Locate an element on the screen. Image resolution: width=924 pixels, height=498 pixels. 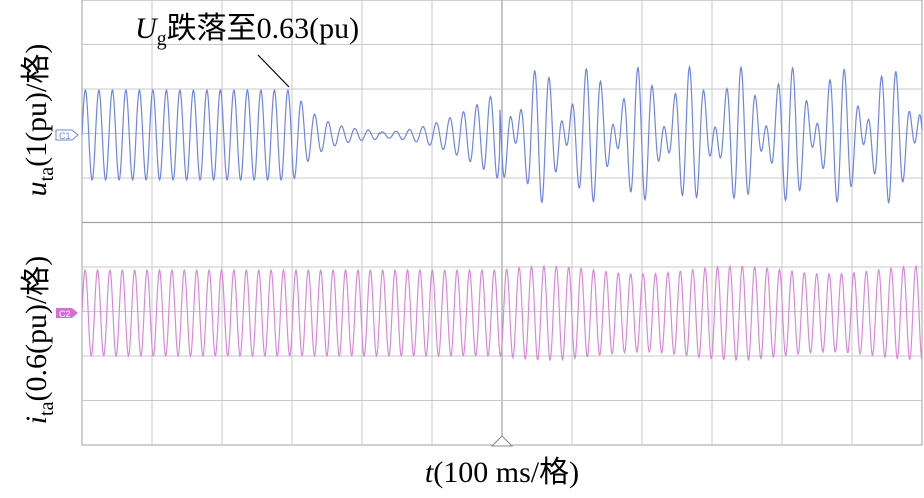
channel-label: C2 is located at coordinates (65, 314).